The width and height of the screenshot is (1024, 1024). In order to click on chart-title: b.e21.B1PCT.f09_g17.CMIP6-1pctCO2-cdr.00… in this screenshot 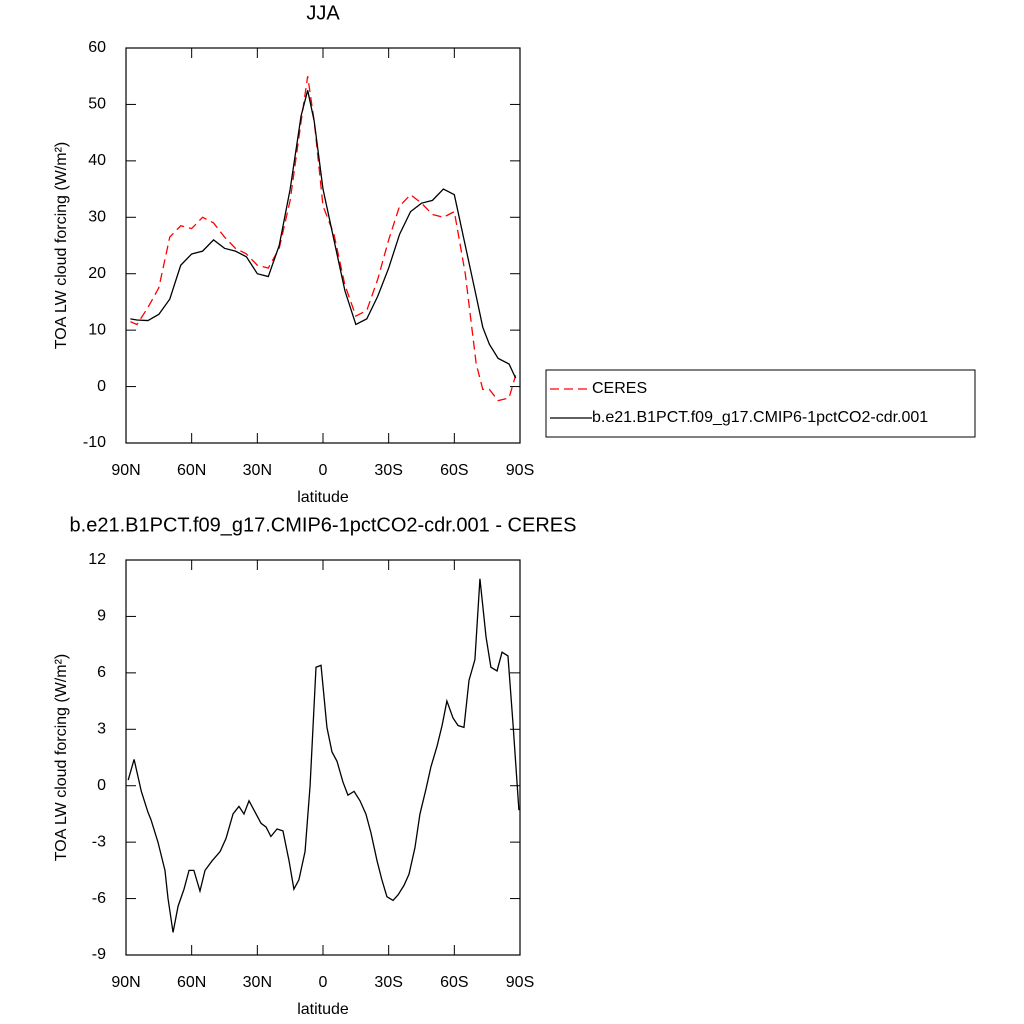, I will do `click(323, 525)`.